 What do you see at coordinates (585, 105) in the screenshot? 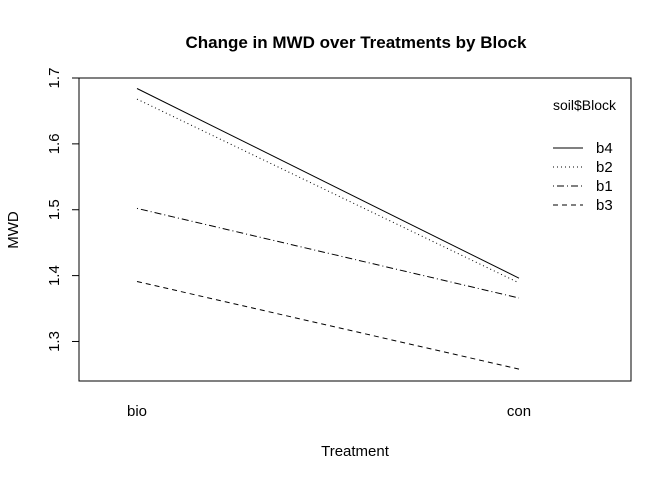
I see `legend-title: soil$Block` at bounding box center [585, 105].